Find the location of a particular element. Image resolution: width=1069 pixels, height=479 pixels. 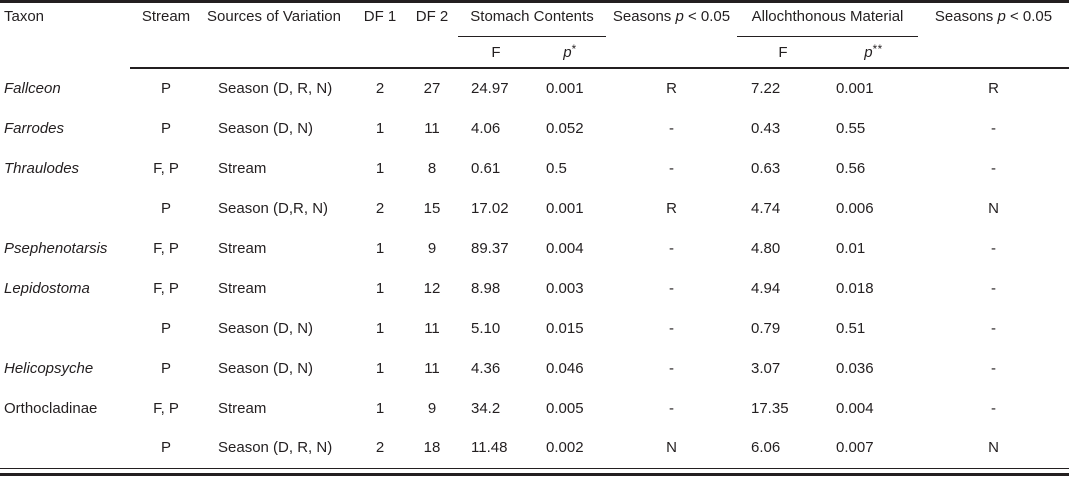

cell-stomach-f: 4.36 is located at coordinates (486, 368).